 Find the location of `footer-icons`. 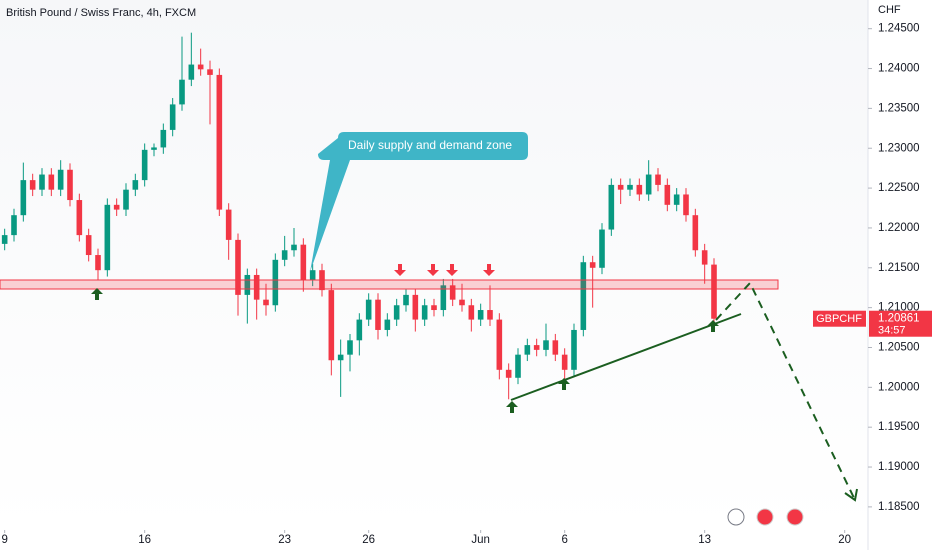

footer-icons is located at coordinates (765, 517).